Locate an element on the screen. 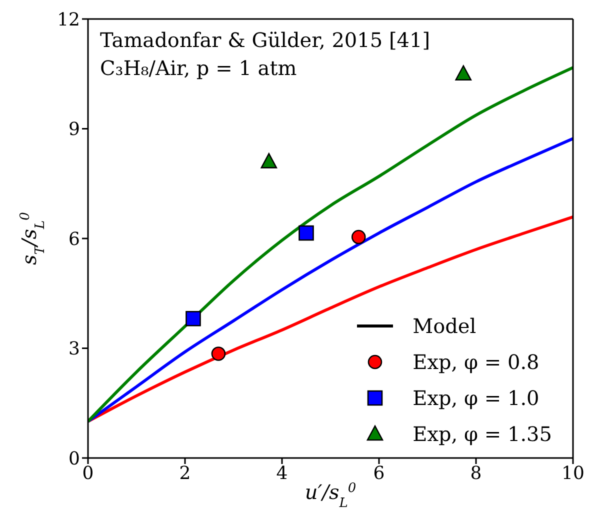 This screenshot has width=594, height=521. y-tick-label: 3 is located at coordinates (74, 349).